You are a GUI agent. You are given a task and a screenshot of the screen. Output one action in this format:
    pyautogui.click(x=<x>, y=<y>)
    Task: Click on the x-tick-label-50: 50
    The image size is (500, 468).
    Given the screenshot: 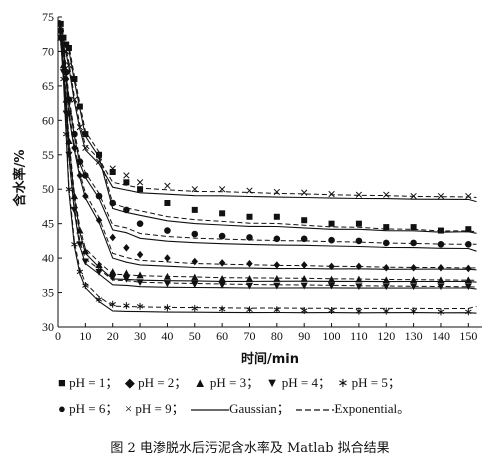 What is the action you would take?
    pyautogui.click(x=195, y=336)
    